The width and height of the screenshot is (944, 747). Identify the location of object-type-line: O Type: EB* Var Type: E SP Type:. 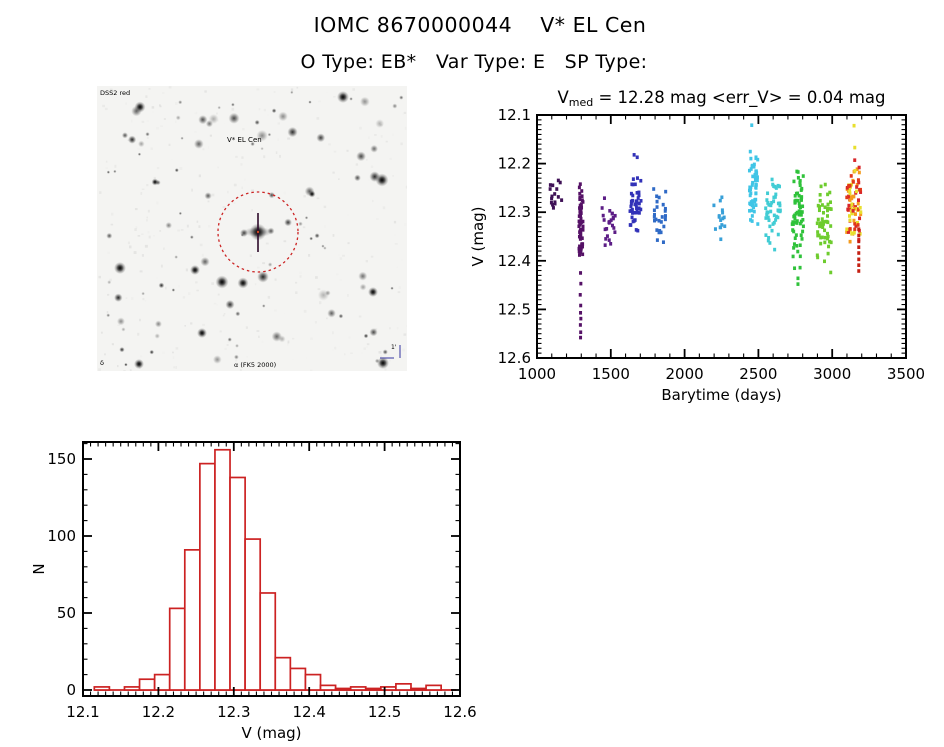
(474, 62).